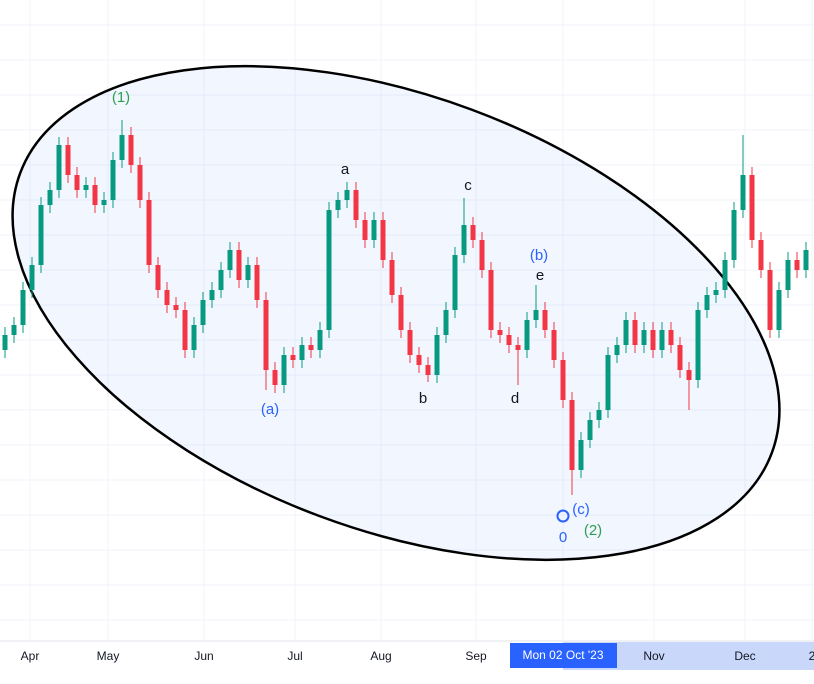 The height and width of the screenshot is (684, 814). I want to click on wave-label: (c), so click(581, 509).